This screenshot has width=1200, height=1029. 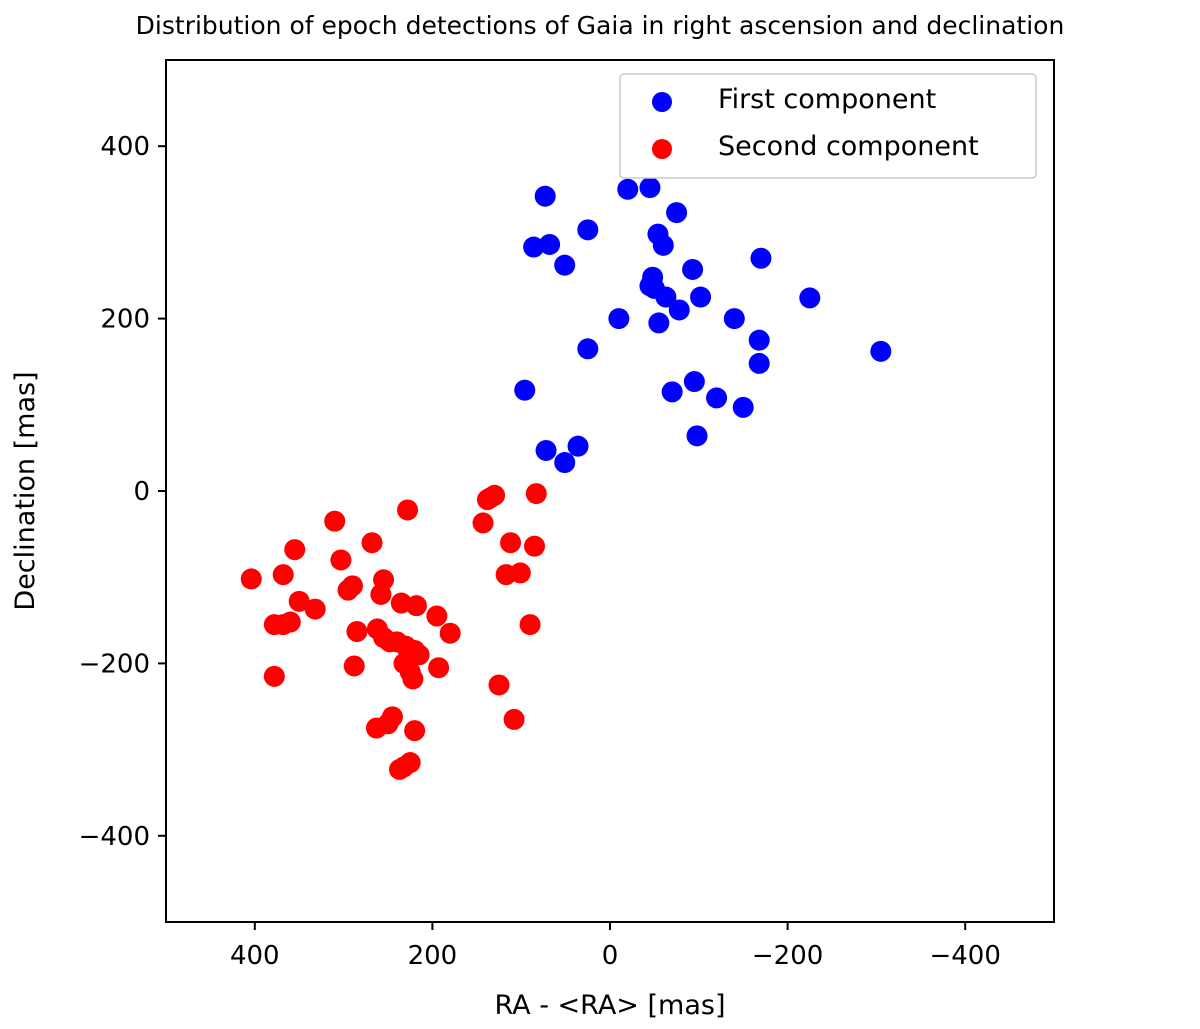 I want to click on y-tick-label: 400, so click(x=125, y=147).